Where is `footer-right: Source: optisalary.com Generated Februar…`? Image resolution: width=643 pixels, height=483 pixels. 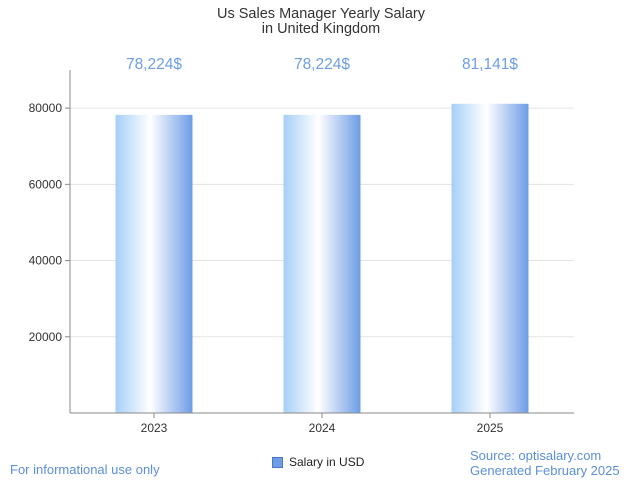 footer-right: Source: optisalary.com Generated Februar… is located at coordinates (545, 463).